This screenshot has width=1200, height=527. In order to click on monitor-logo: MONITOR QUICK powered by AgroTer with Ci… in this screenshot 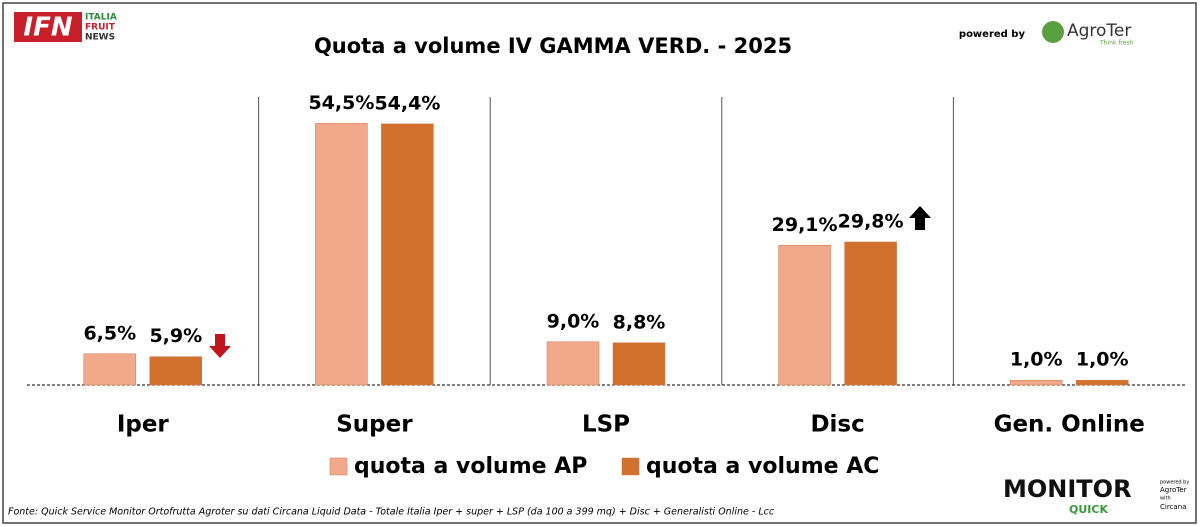, I will do `click(1096, 495)`.